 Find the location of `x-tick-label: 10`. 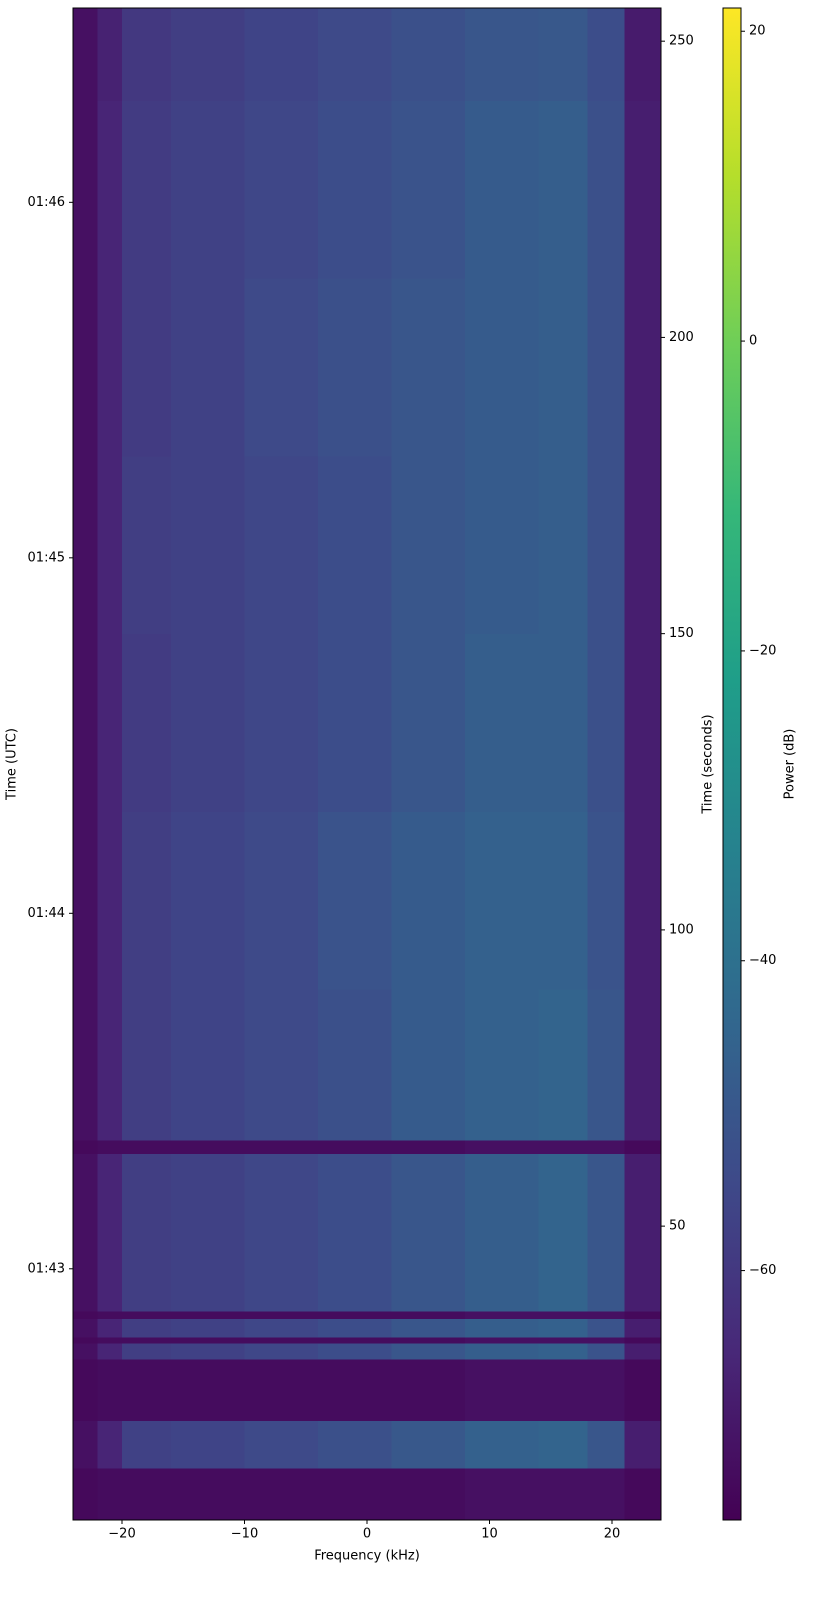

x-tick-label: 10 is located at coordinates (489, 1534).